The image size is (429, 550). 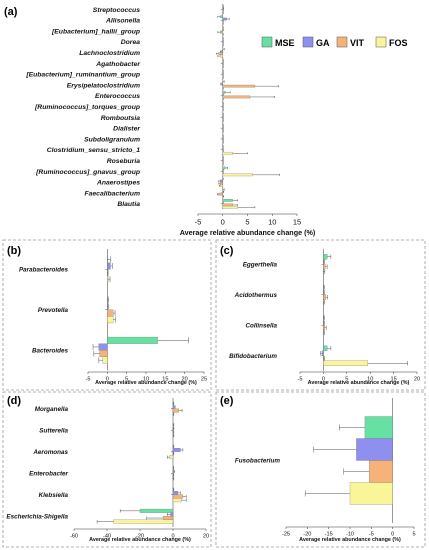 I want to click on panel-b-x-tick-label: 20, so click(x=185, y=380).